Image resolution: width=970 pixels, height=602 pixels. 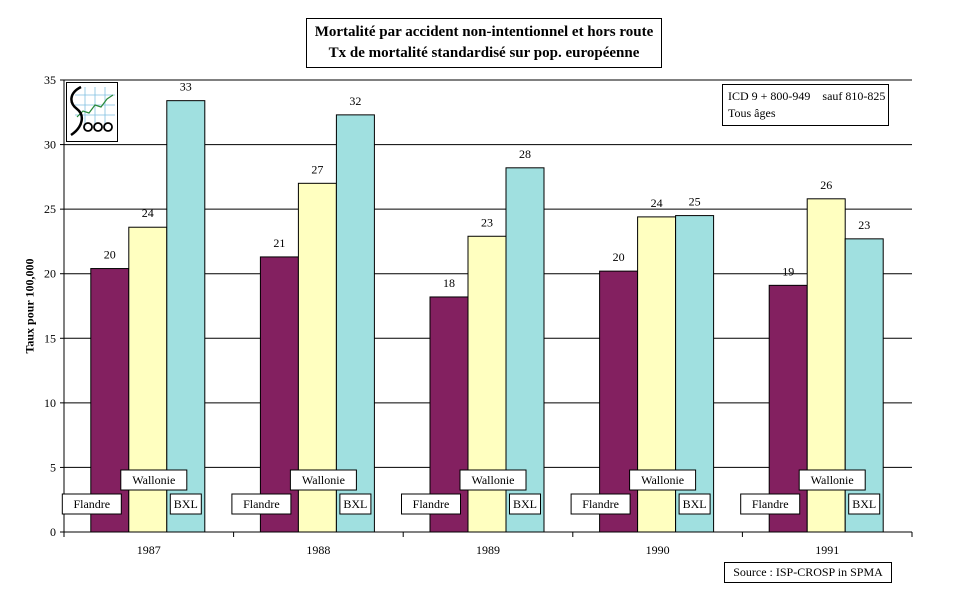 I want to click on x-tick-label: 1989, so click(x=488, y=550).